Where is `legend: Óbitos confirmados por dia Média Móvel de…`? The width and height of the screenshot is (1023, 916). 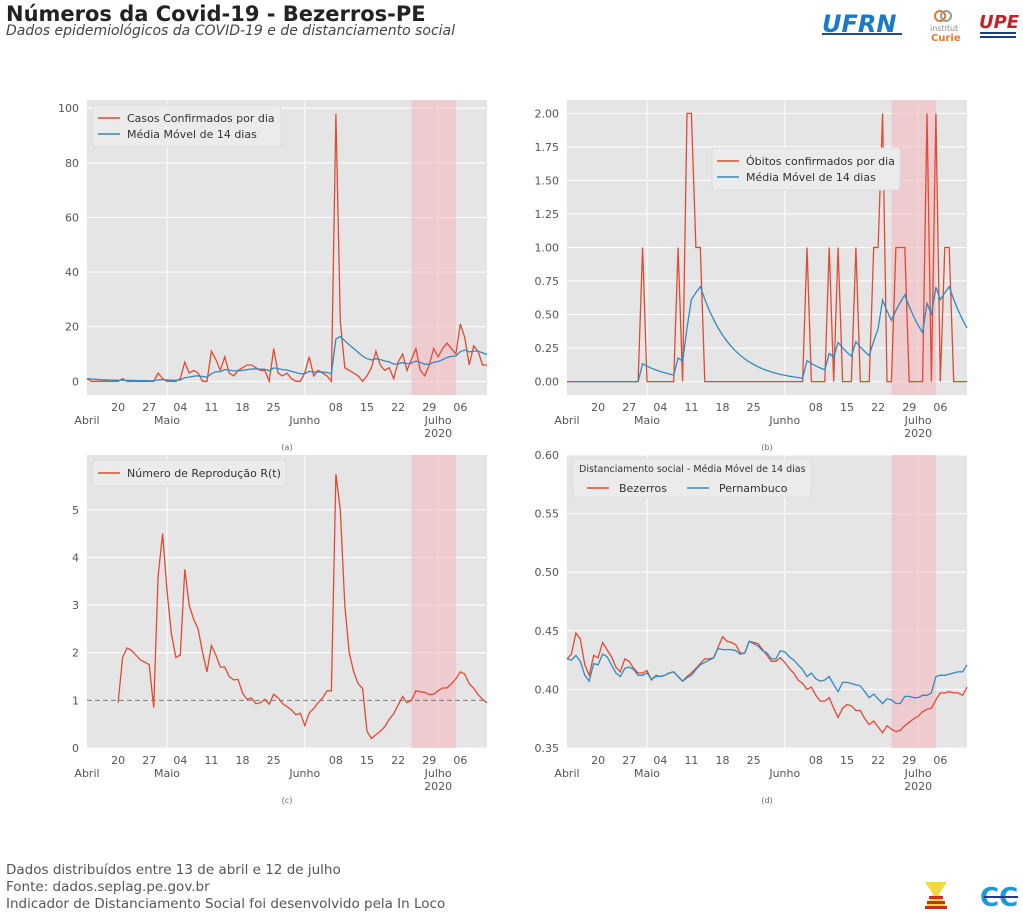
legend: Óbitos confirmados por dia Média Móvel de… is located at coordinates (806, 169).